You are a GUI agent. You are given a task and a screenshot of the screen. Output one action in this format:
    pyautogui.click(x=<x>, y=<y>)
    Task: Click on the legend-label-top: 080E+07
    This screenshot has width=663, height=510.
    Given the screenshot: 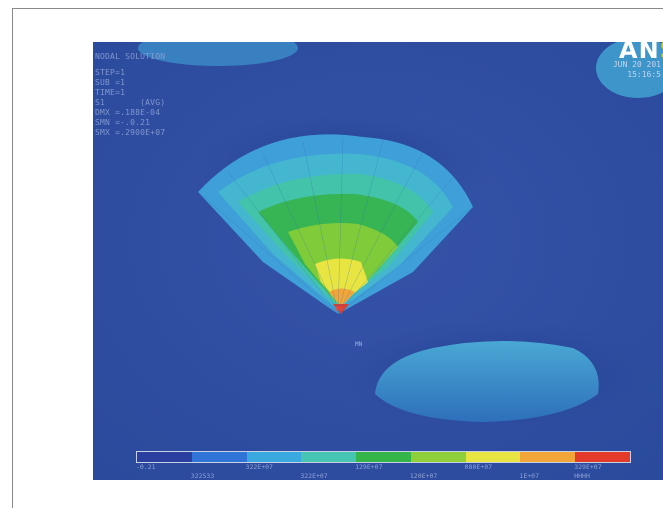 What is the action you would take?
    pyautogui.click(x=478, y=467)
    